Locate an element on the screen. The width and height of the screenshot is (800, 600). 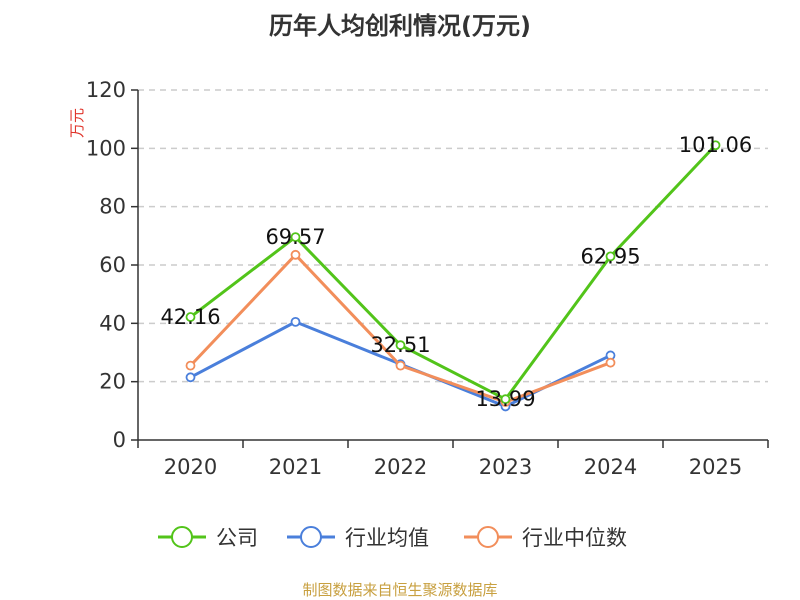
data-label: 101.06 is located at coordinates (715, 145).